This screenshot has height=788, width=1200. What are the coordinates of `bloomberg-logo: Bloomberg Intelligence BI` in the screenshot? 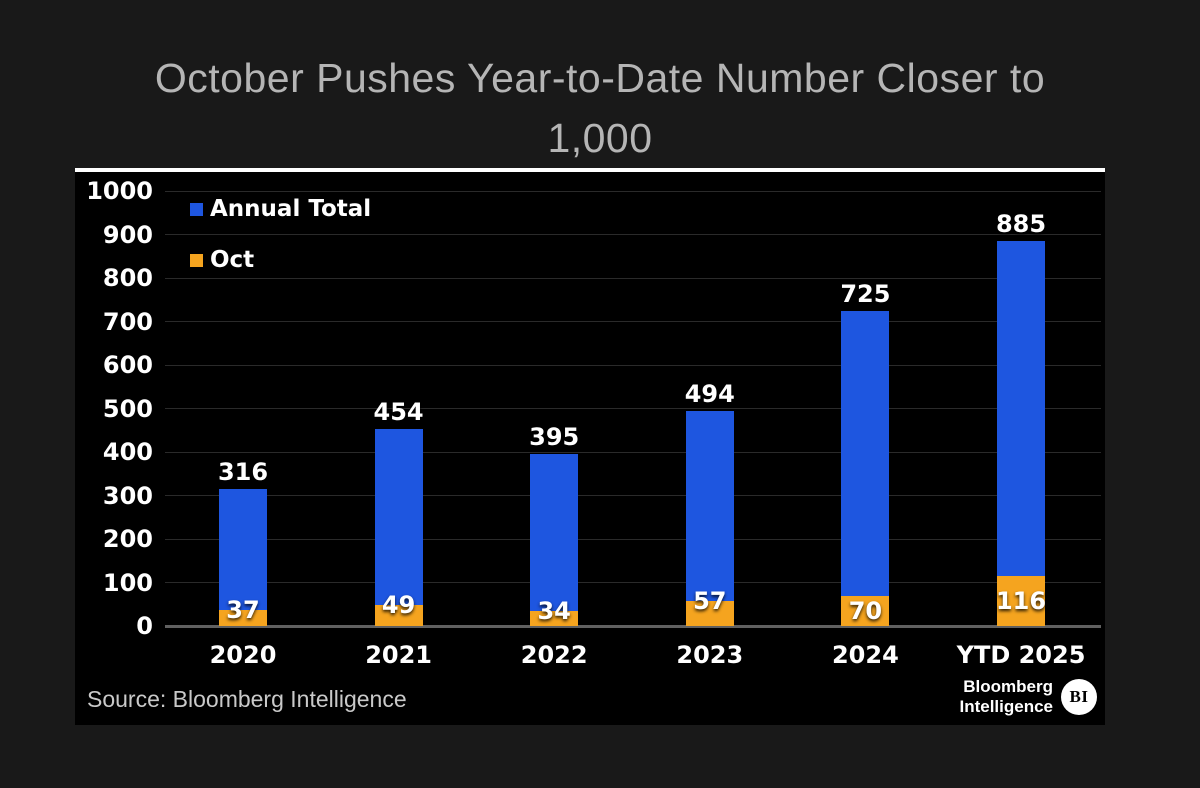 It's located at (1028, 697).